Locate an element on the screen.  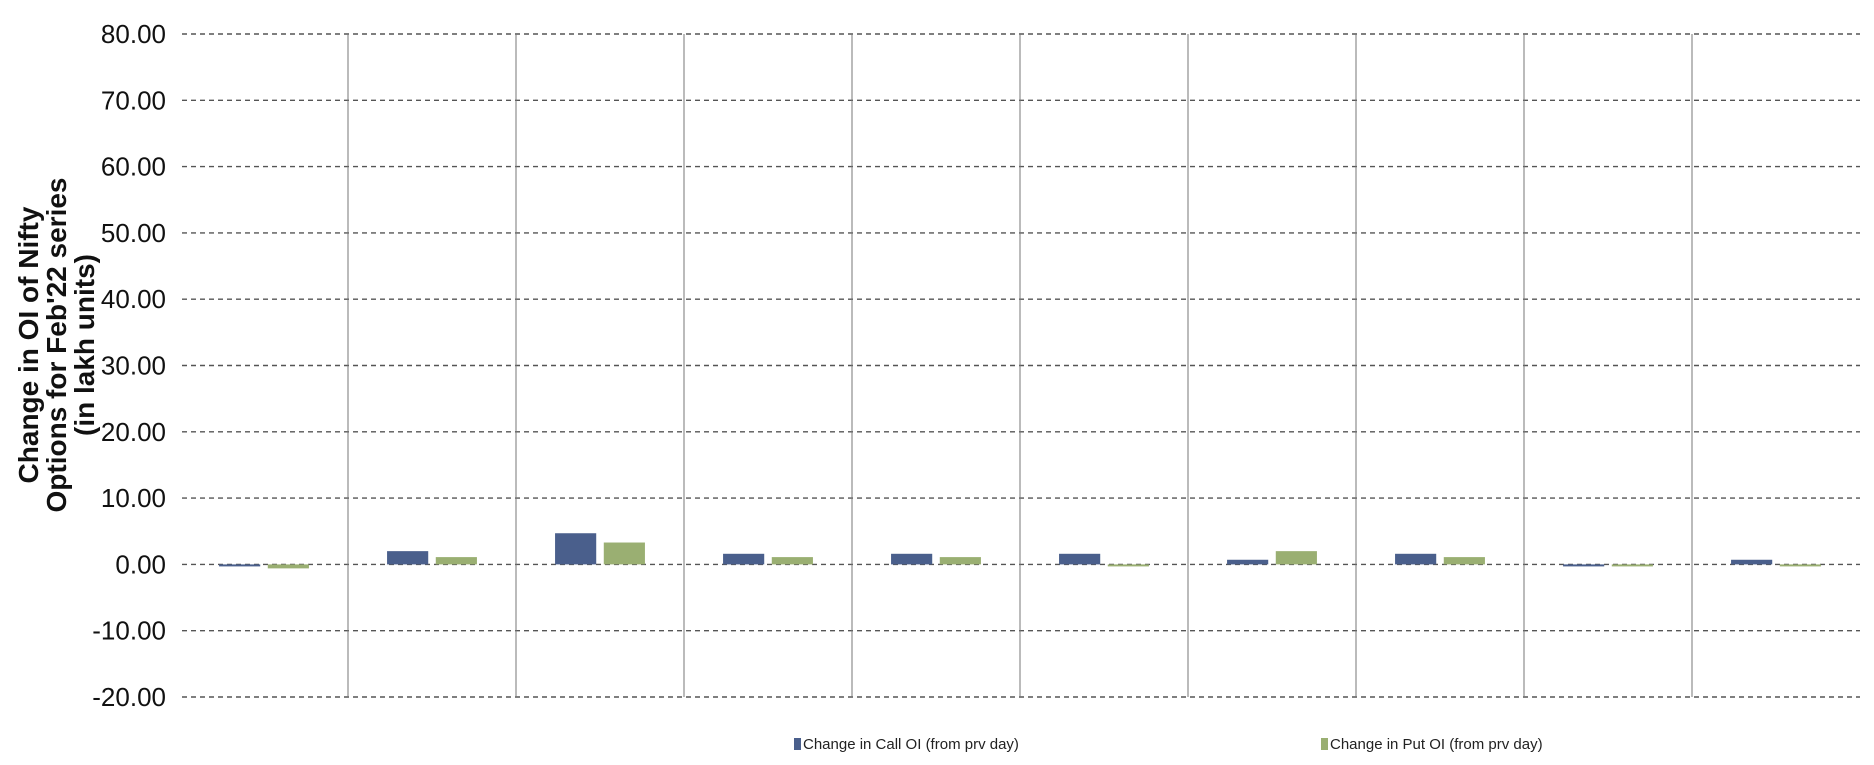
y-tick-label: 50.00 is located at coordinates (133, 233).